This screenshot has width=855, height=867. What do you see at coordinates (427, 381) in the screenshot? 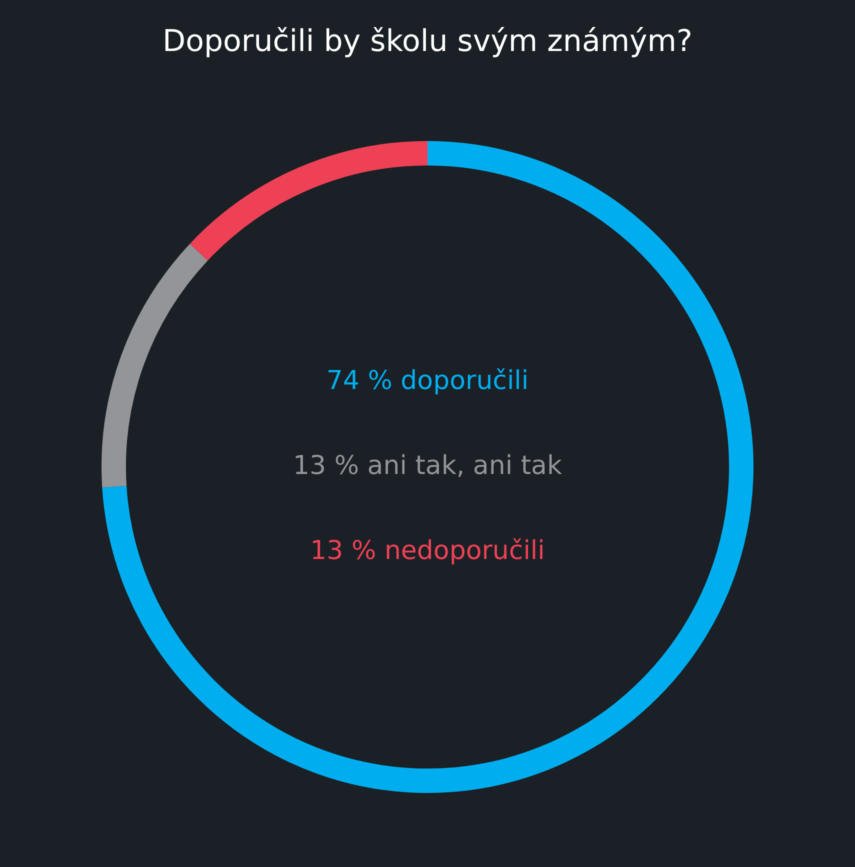
I see `text: 74 % doporučili` at bounding box center [427, 381].